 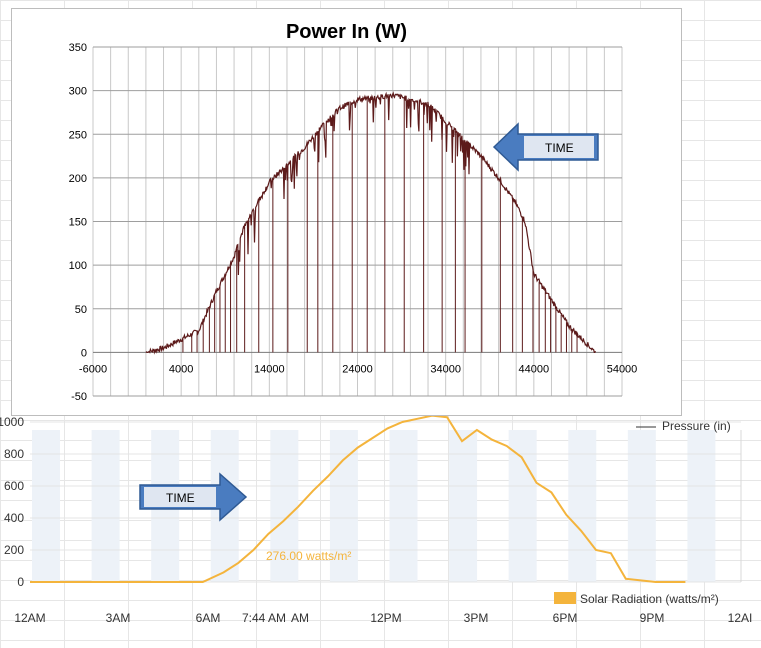 I want to click on radiation-y-tick-label: 400, so click(x=14, y=518).